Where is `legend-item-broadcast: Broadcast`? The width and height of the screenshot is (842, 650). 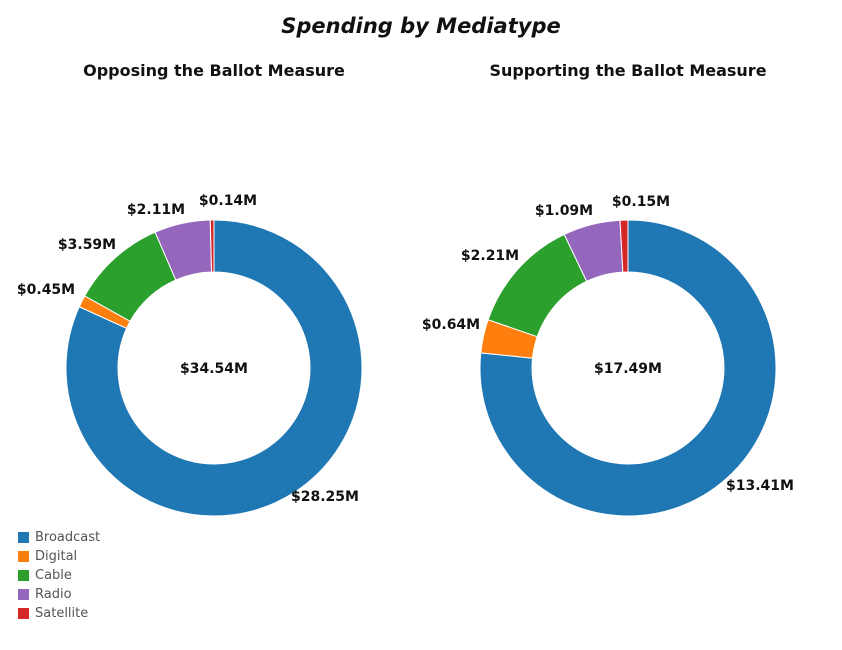 legend-item-broadcast: Broadcast is located at coordinates (59, 537).